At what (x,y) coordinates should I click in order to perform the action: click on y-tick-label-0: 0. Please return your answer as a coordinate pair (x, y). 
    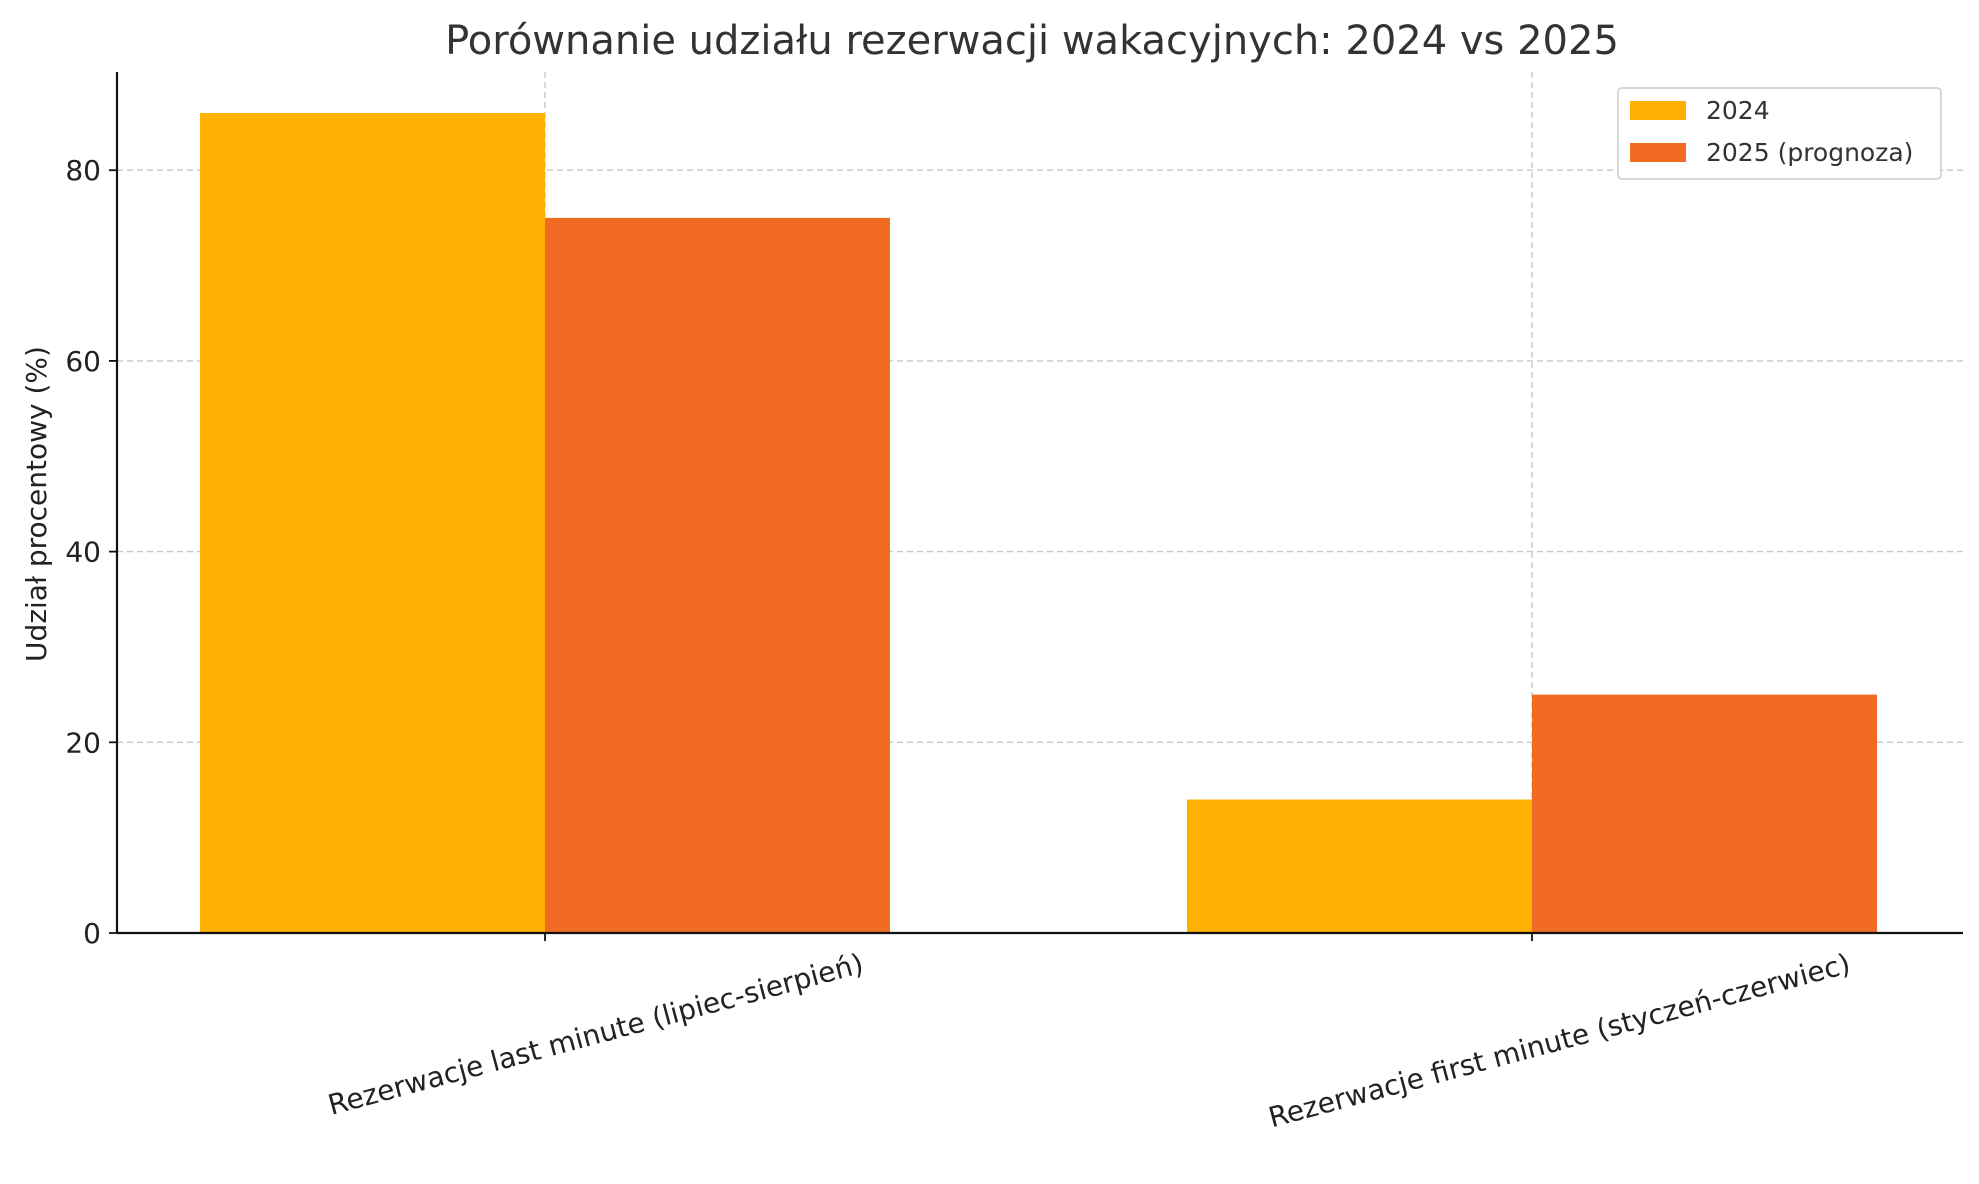
    Looking at the image, I should click on (92, 933).